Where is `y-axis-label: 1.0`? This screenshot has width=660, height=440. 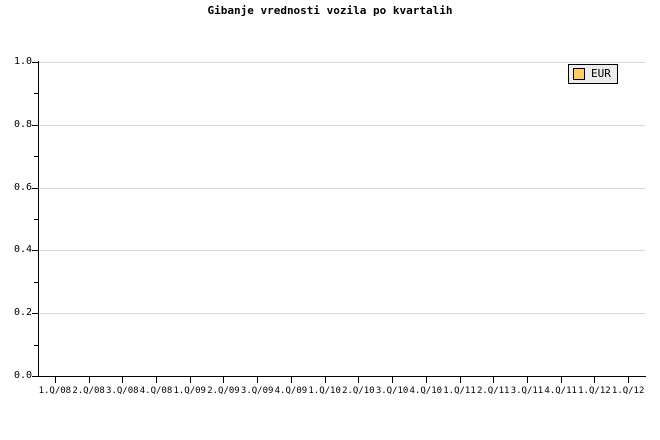 y-axis-label: 1.0 is located at coordinates (22, 61).